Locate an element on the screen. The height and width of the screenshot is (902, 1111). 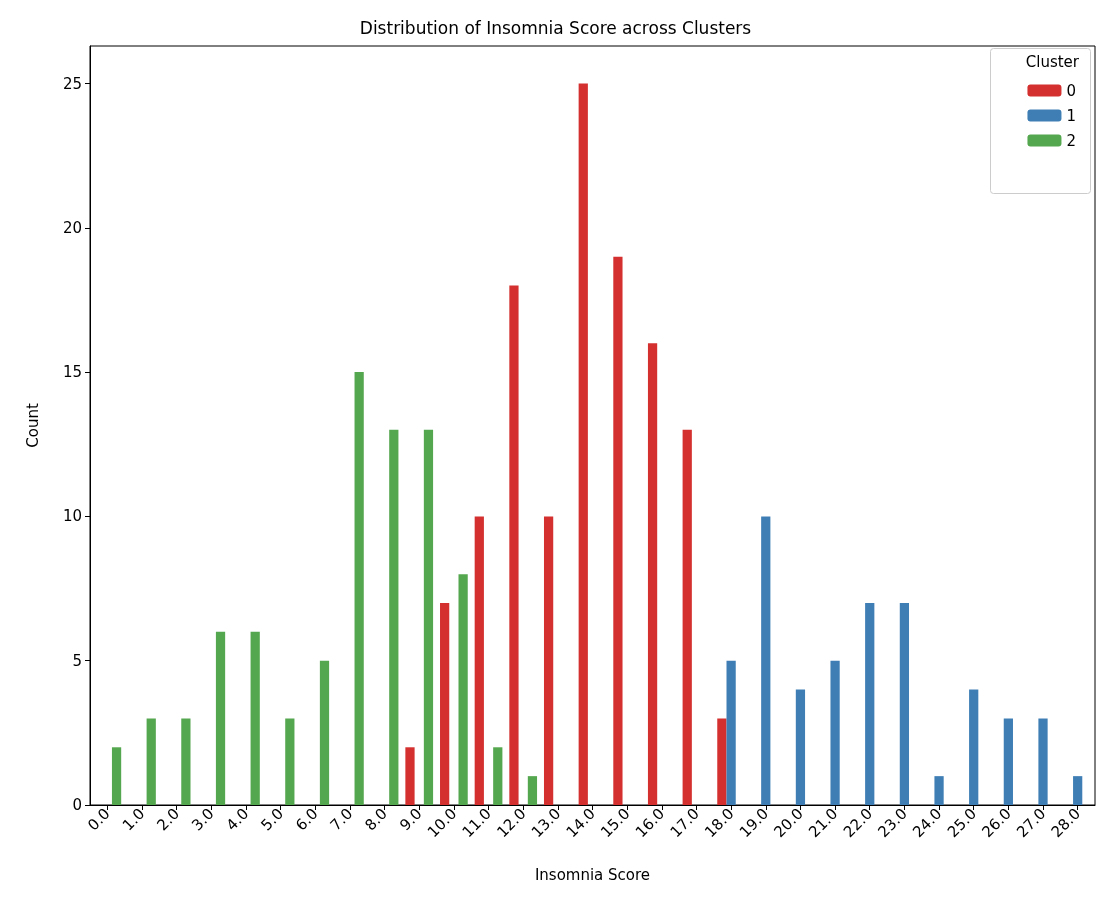
y-tick-label: 10 is located at coordinates (72, 516).